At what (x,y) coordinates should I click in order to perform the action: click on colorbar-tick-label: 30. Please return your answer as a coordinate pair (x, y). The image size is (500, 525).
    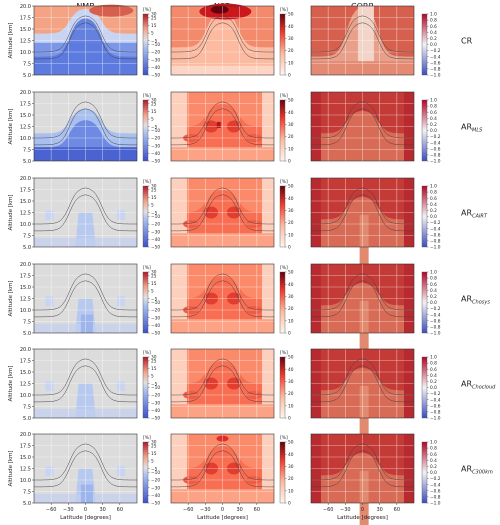
    Looking at the image, I should click on (291, 297).